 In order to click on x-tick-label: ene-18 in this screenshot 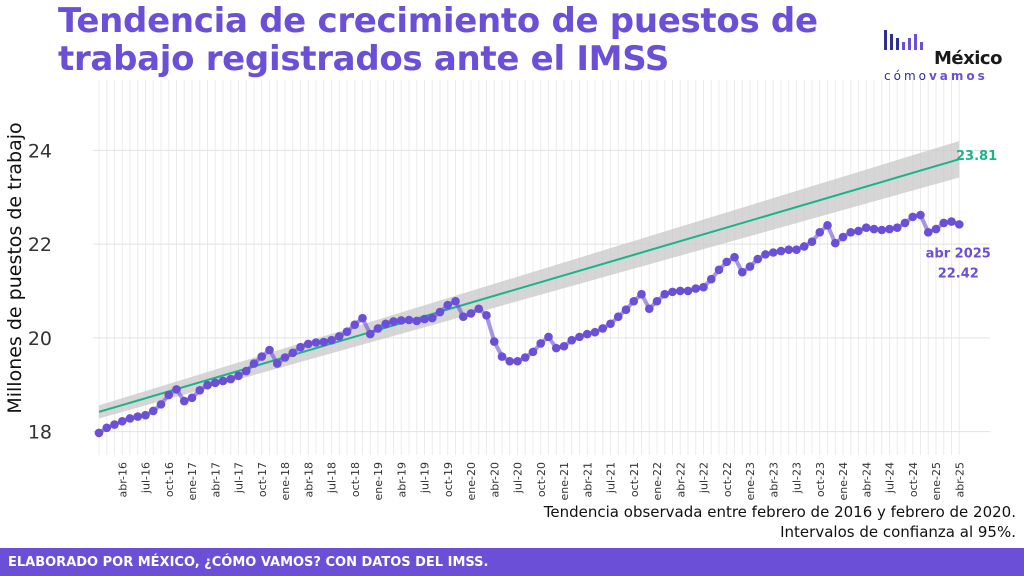, I will do `click(285, 481)`.